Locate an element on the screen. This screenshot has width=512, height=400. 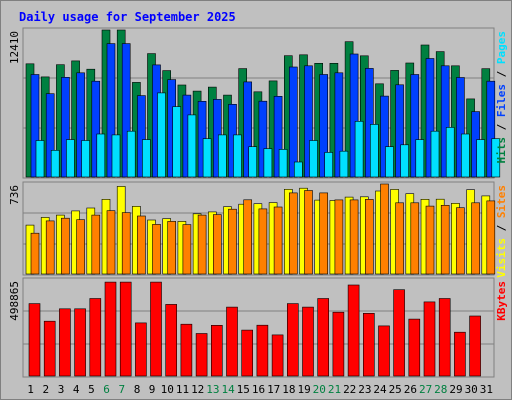
day-label-6: 6 is located at coordinates (106, 389).